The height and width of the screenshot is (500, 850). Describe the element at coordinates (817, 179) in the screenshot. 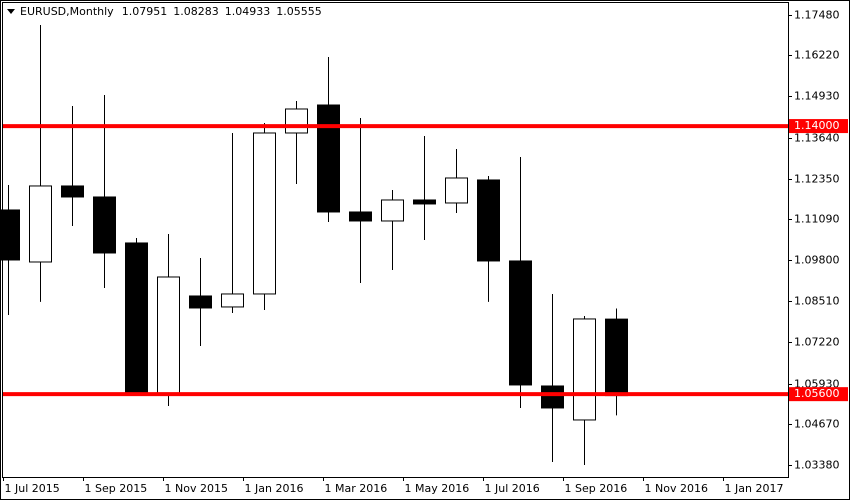

I see `y-tick-label: 1.12350` at that location.